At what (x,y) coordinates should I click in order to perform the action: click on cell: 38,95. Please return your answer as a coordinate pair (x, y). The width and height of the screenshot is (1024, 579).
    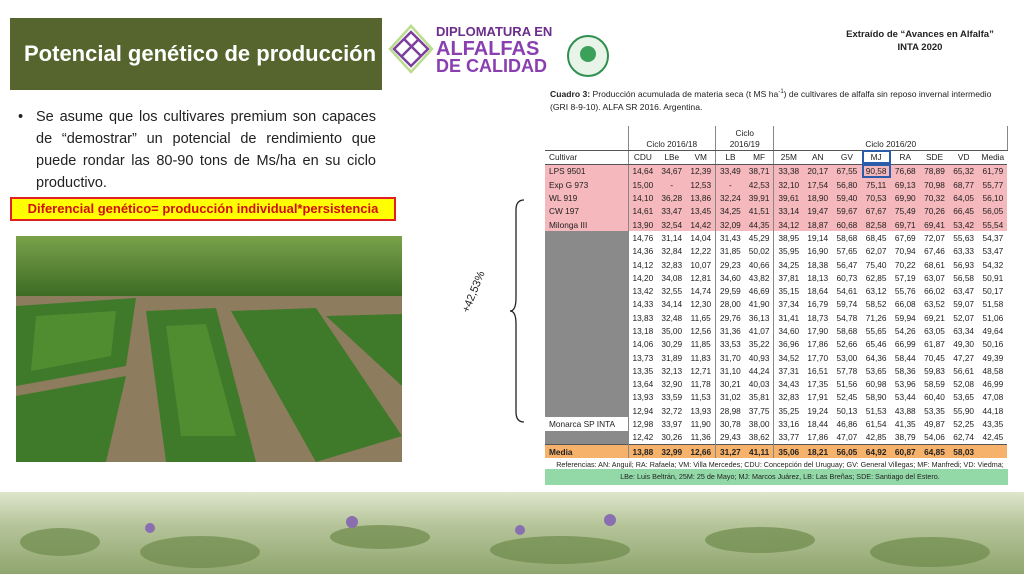
    Looking at the image, I should click on (788, 238).